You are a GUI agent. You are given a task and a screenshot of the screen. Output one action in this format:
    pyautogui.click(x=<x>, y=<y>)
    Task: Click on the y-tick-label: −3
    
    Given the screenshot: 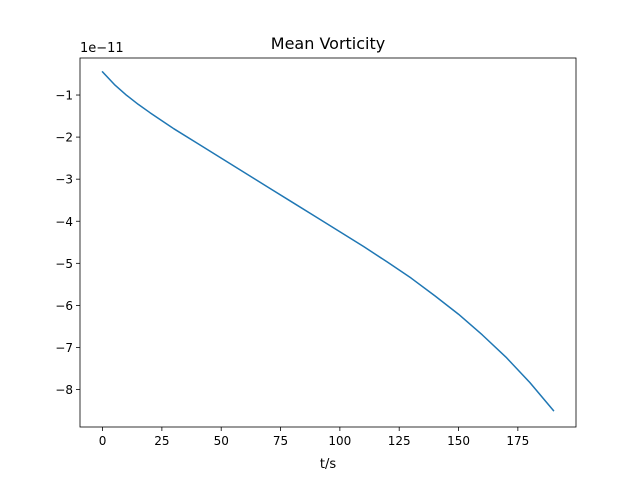 What is the action you would take?
    pyautogui.click(x=64, y=180)
    